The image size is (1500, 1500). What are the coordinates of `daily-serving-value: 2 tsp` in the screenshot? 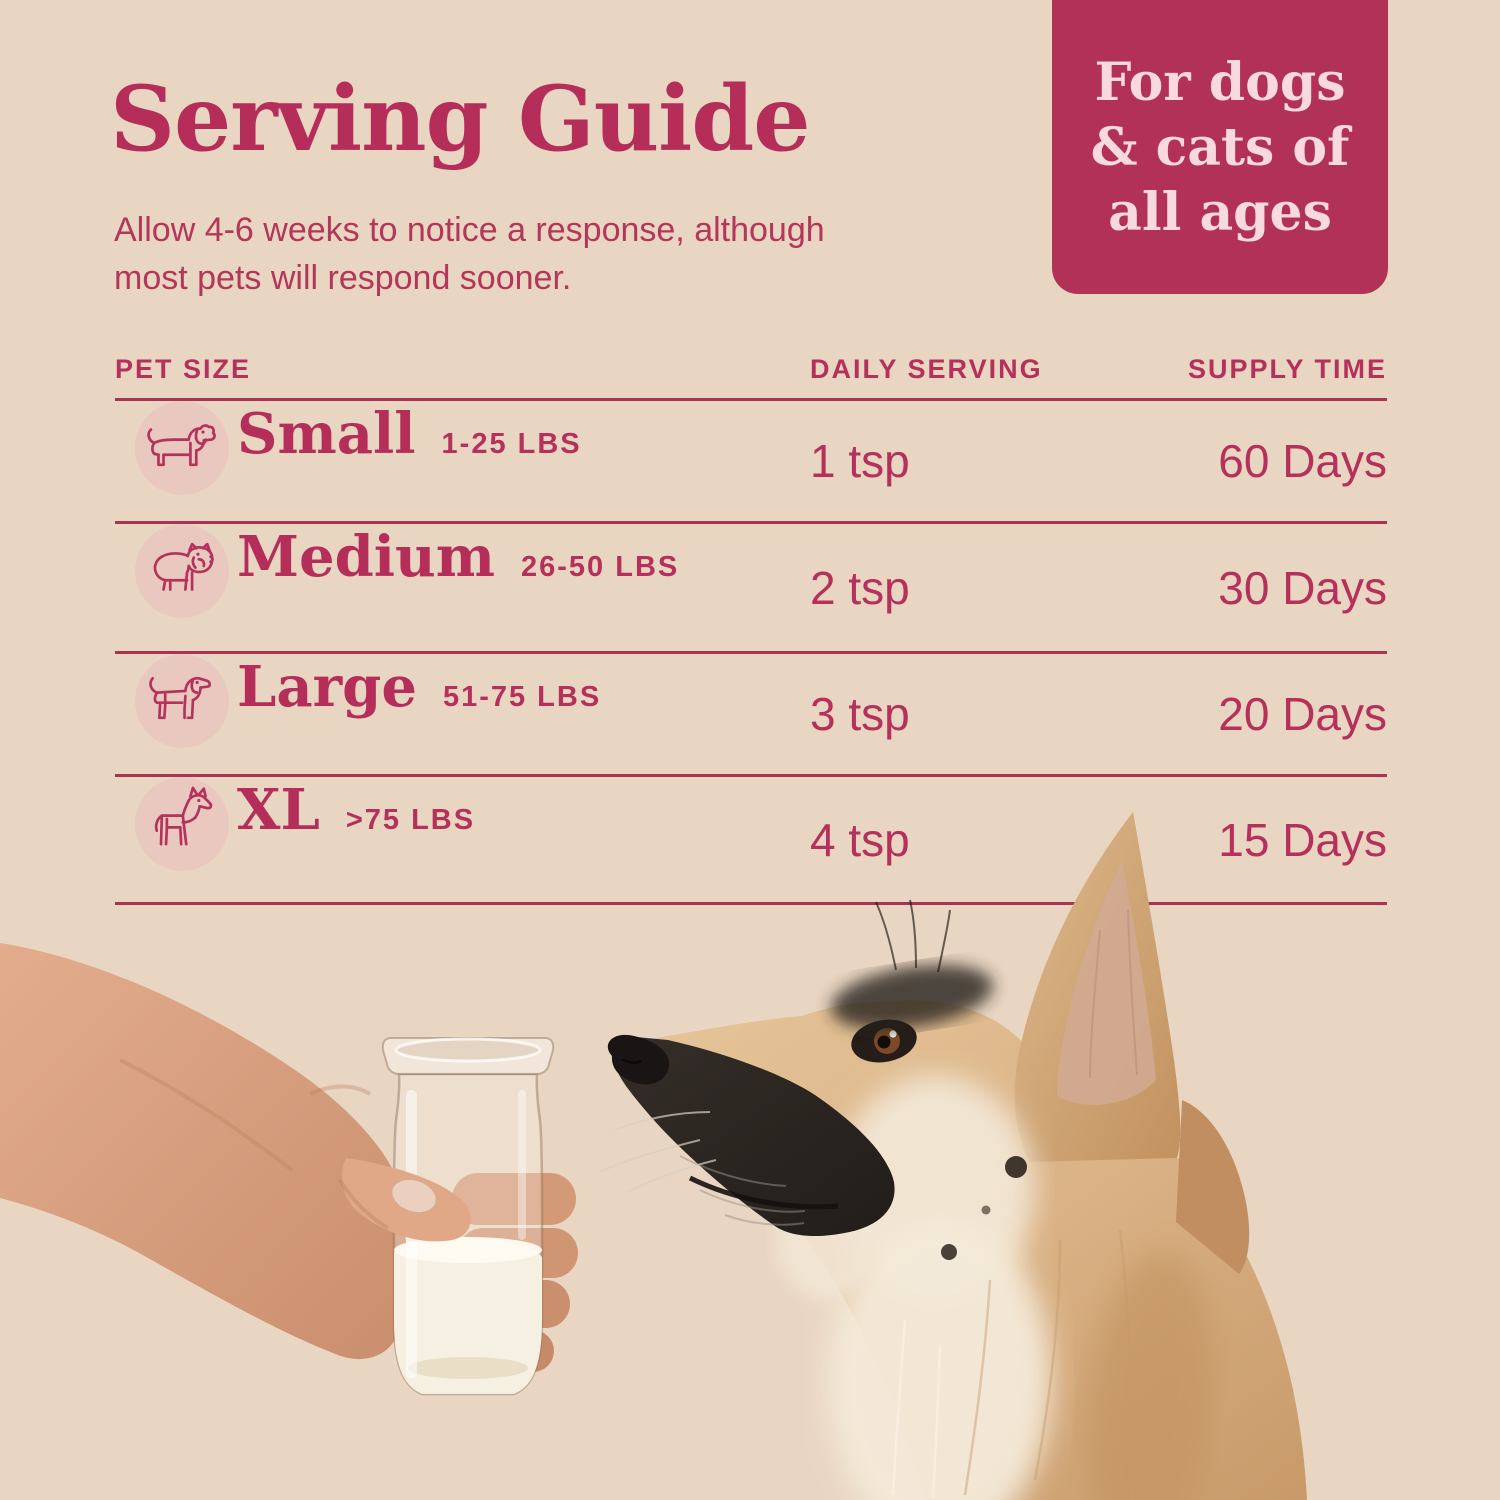 It's located at (860, 587).